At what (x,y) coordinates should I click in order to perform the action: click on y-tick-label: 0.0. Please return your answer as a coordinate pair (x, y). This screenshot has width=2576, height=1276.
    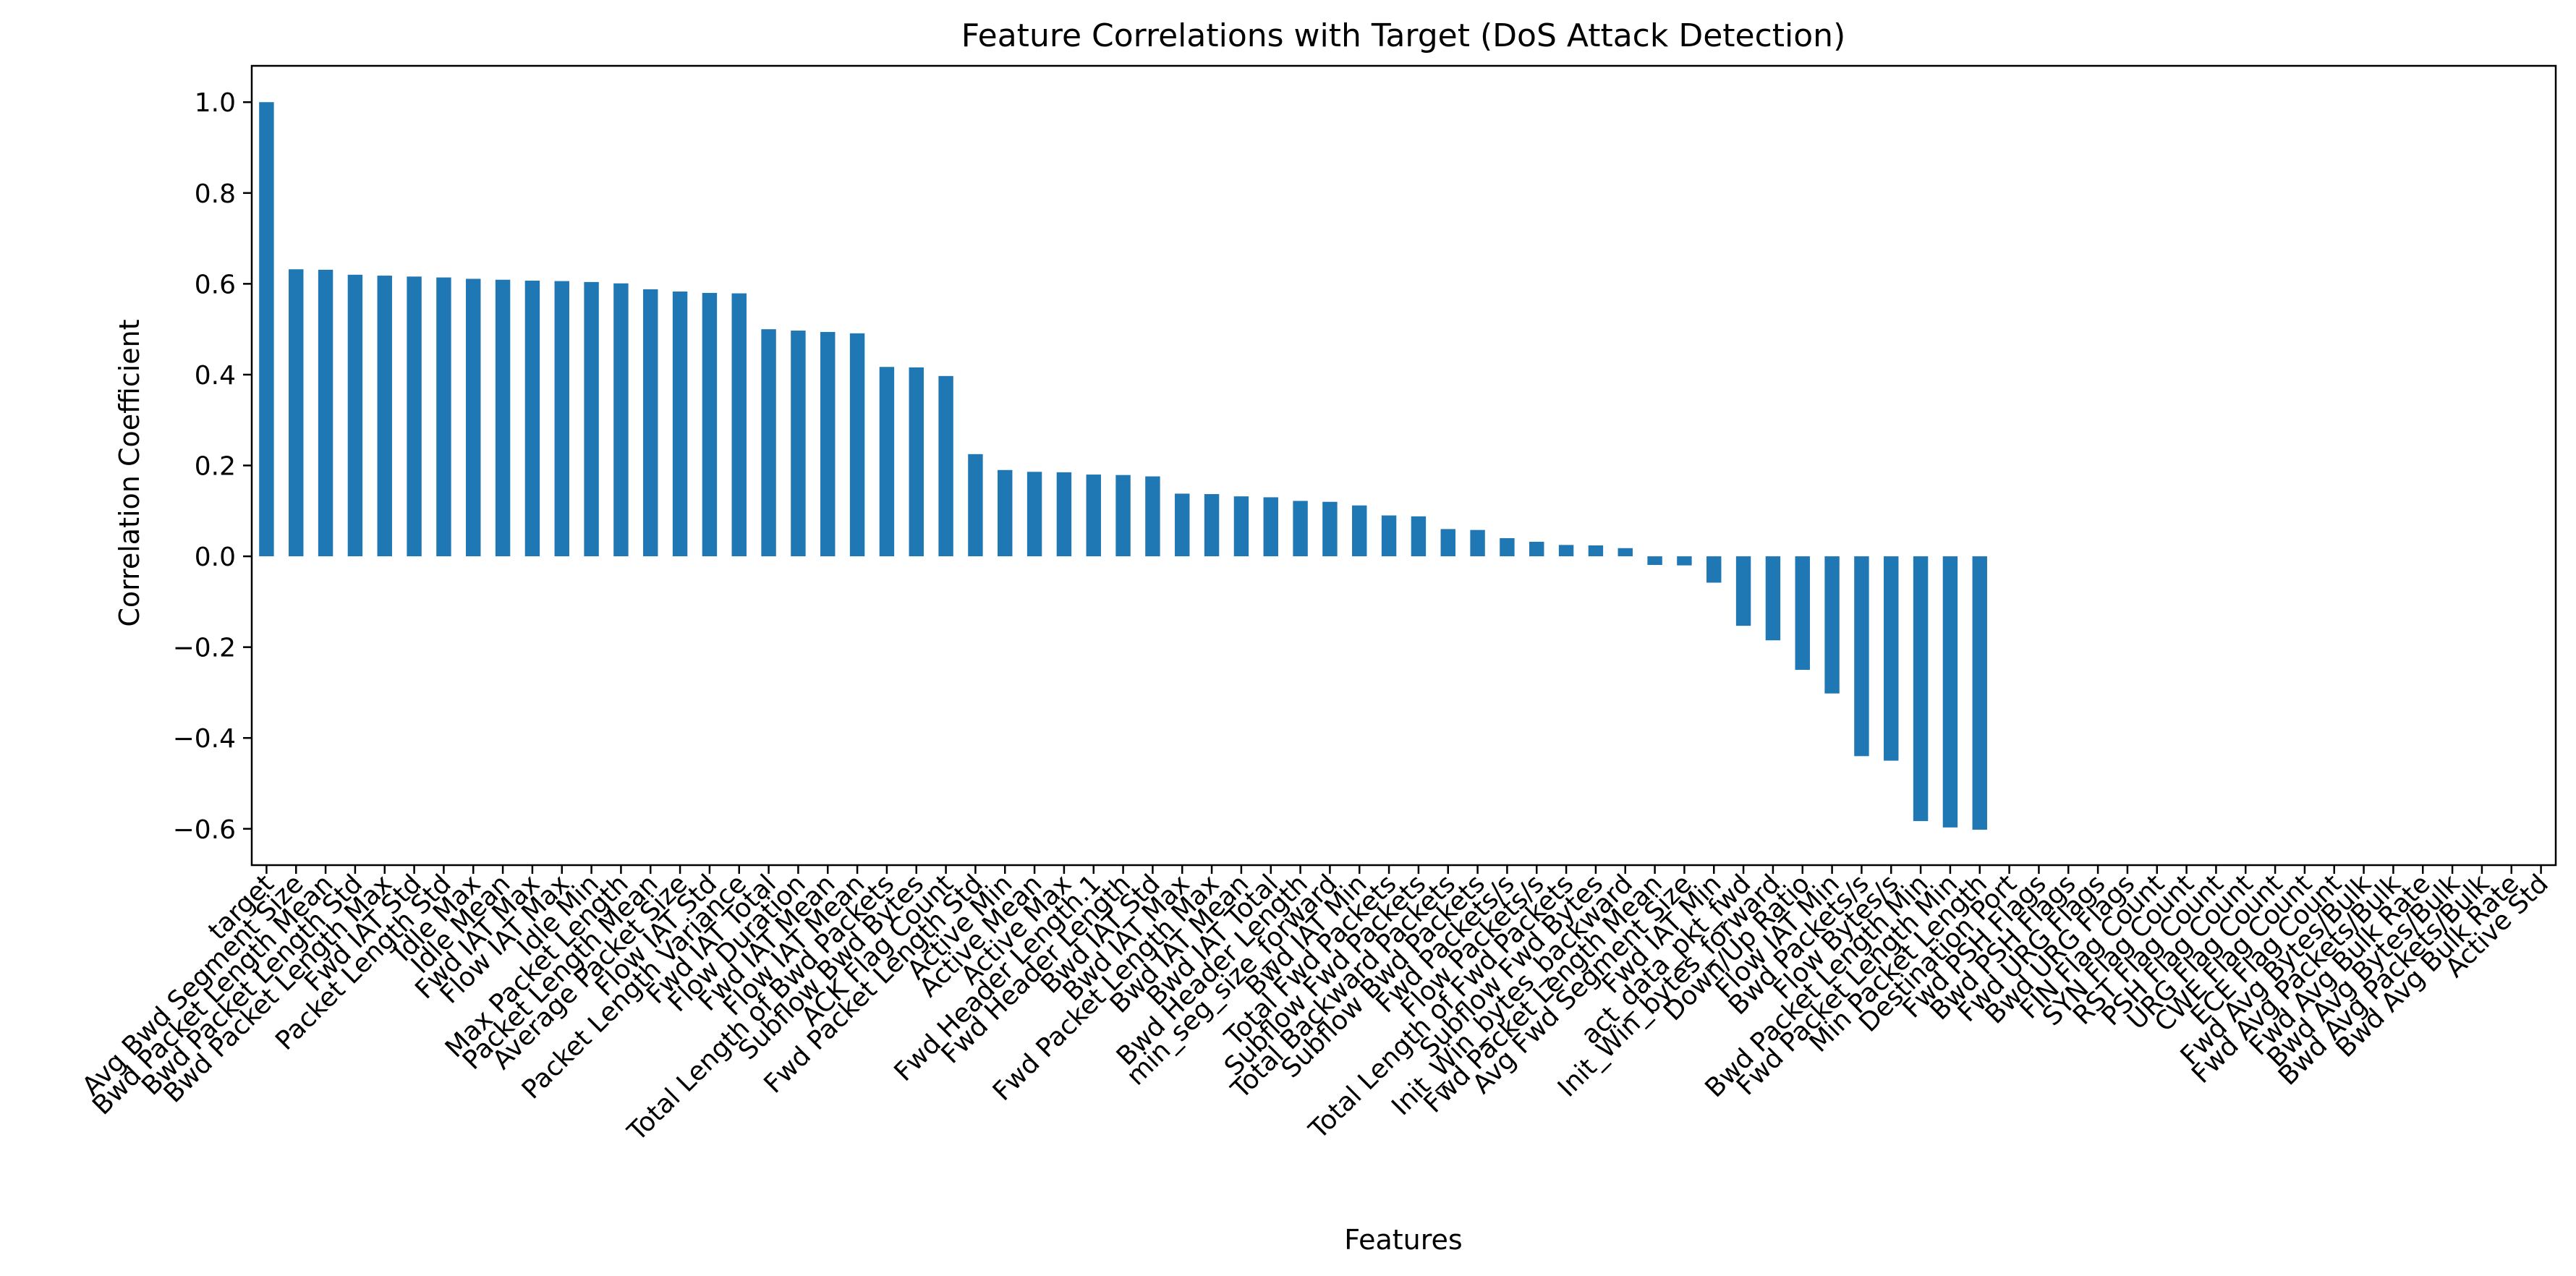
    Looking at the image, I should click on (215, 557).